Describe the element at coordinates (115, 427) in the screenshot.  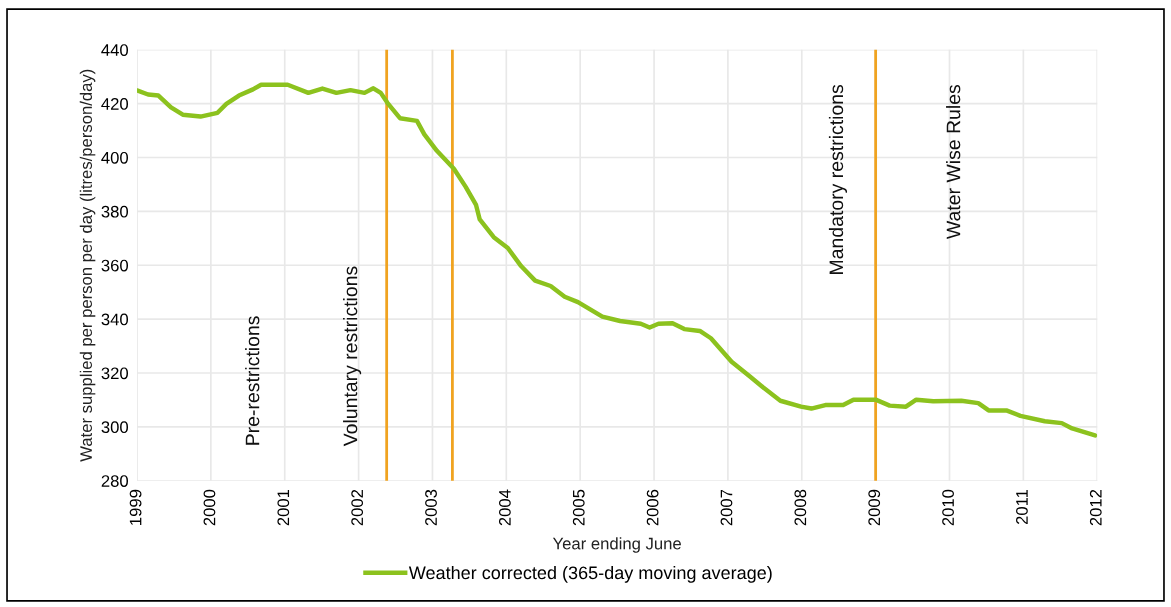
I see `y-tick-label: 300` at that location.